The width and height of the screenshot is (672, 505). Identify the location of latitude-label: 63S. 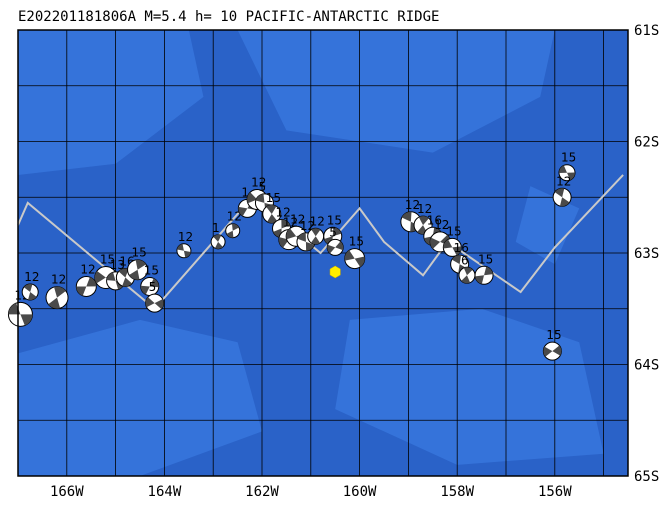
(646, 254).